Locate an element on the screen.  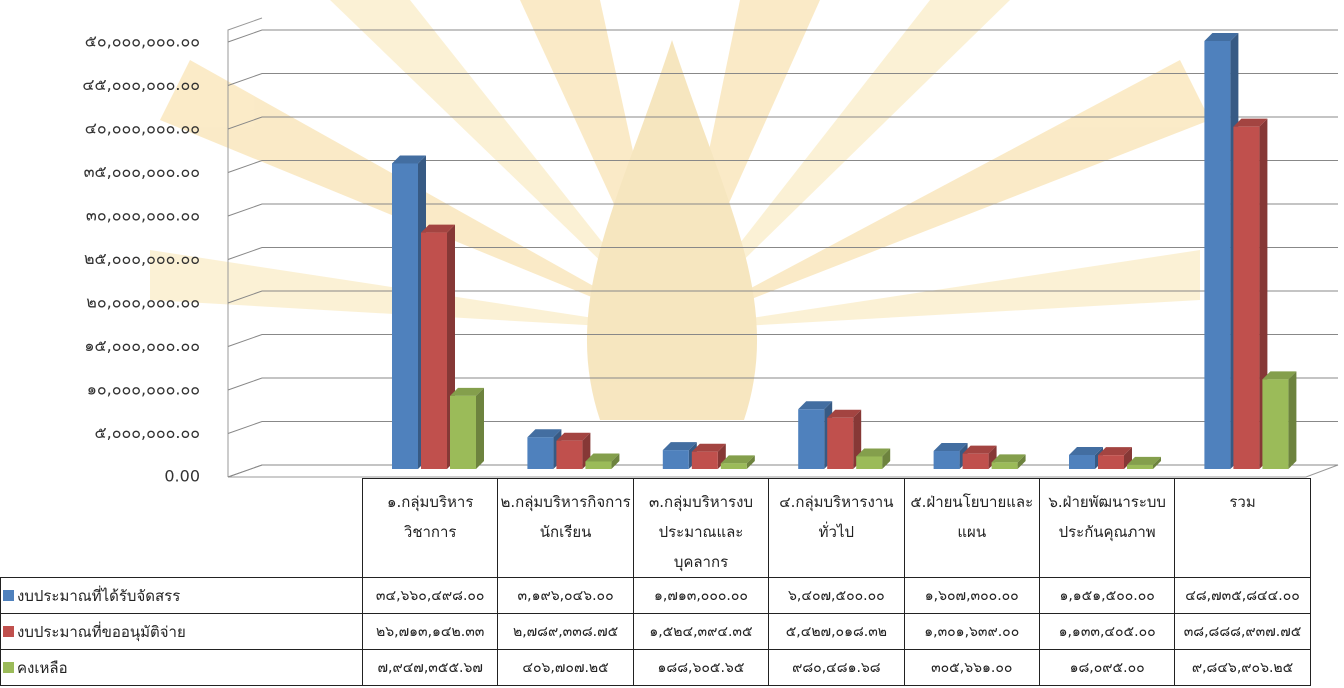
category-label: ๖.ฝ่ายพัฒนาระบบประกันคุณภาพ is located at coordinates (1107, 528).